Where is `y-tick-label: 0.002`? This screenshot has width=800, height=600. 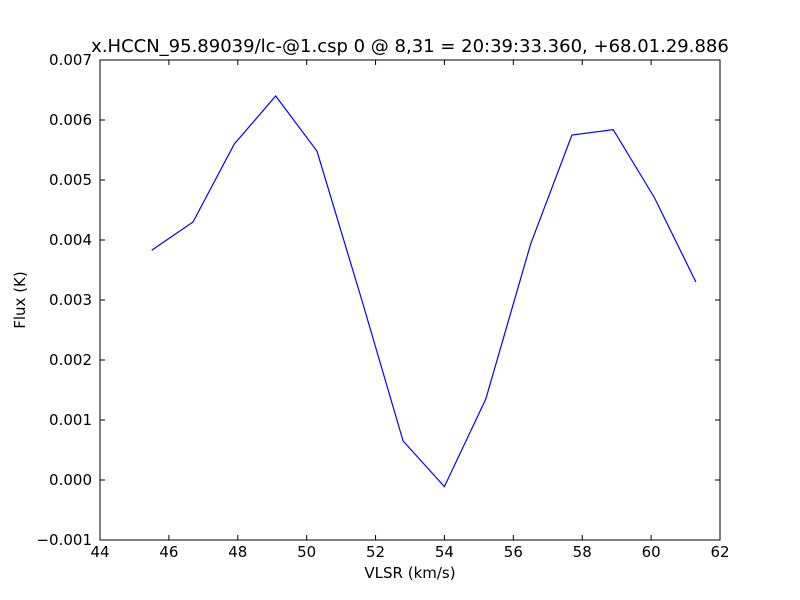
y-tick-label: 0.002 is located at coordinates (70, 360).